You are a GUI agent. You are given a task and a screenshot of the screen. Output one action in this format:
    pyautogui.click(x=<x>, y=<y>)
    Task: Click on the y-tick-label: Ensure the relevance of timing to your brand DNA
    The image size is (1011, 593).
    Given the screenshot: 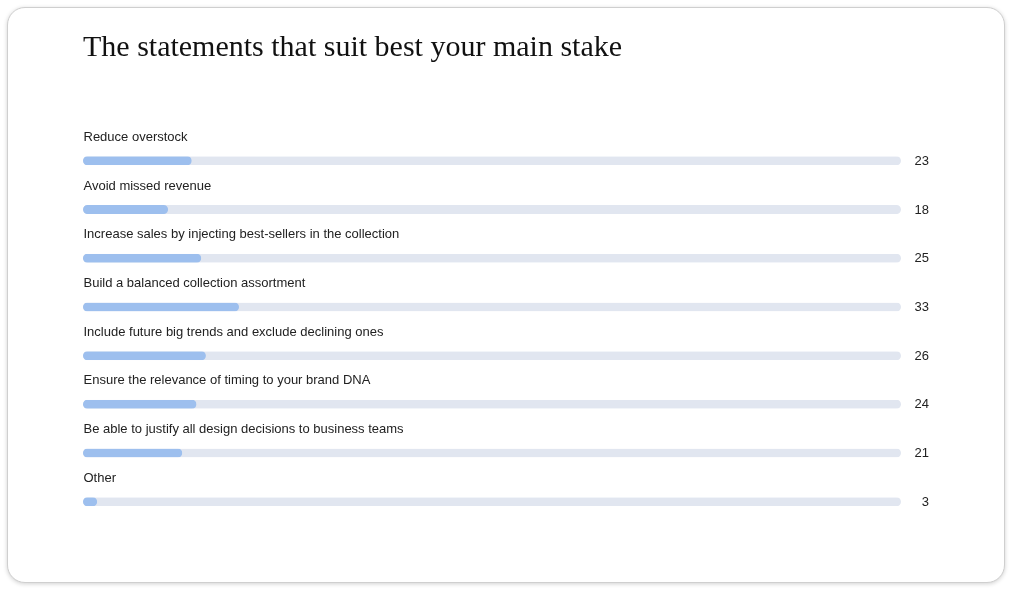 What is the action you would take?
    pyautogui.click(x=227, y=380)
    